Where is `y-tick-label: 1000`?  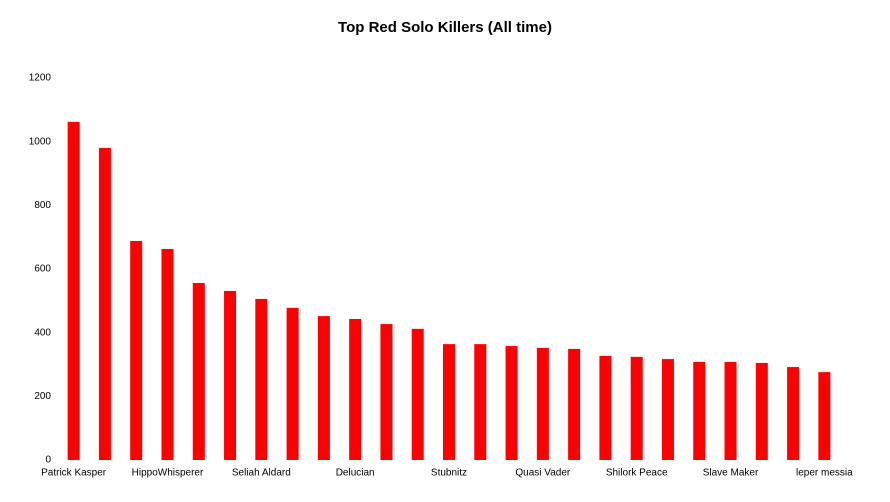
y-tick-label: 1000 is located at coordinates (40, 141).